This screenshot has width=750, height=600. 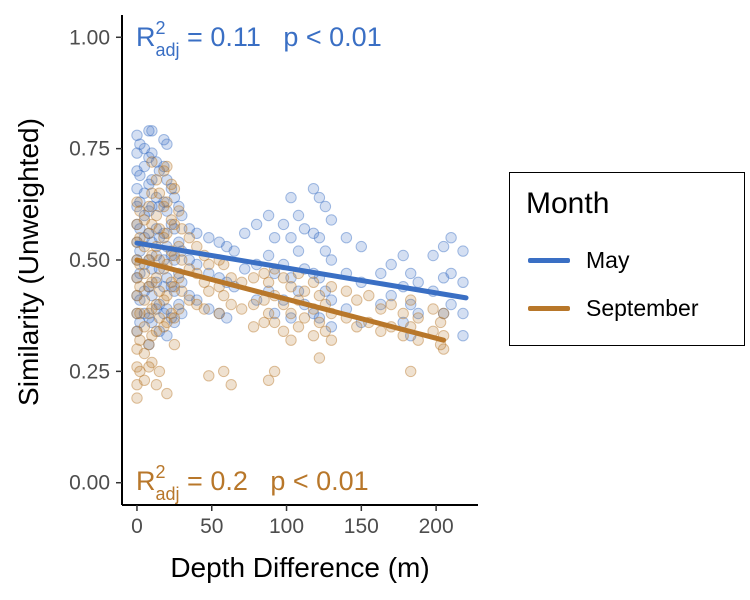 I want to click on x-tick-label: 100, so click(x=286, y=526).